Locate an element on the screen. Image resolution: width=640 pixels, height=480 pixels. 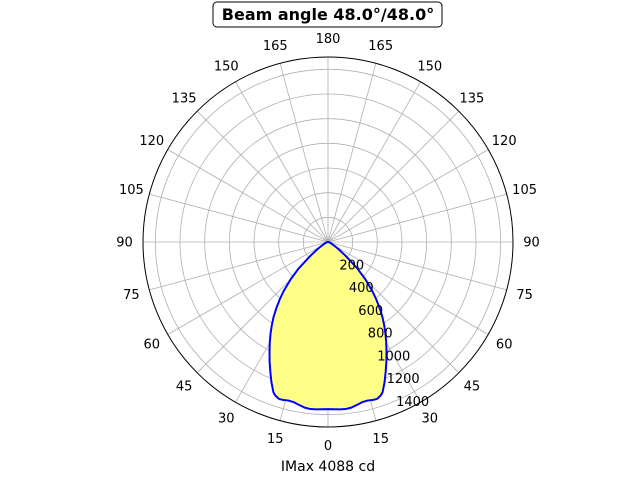
radial-tick-label: 1400 is located at coordinates (412, 402).